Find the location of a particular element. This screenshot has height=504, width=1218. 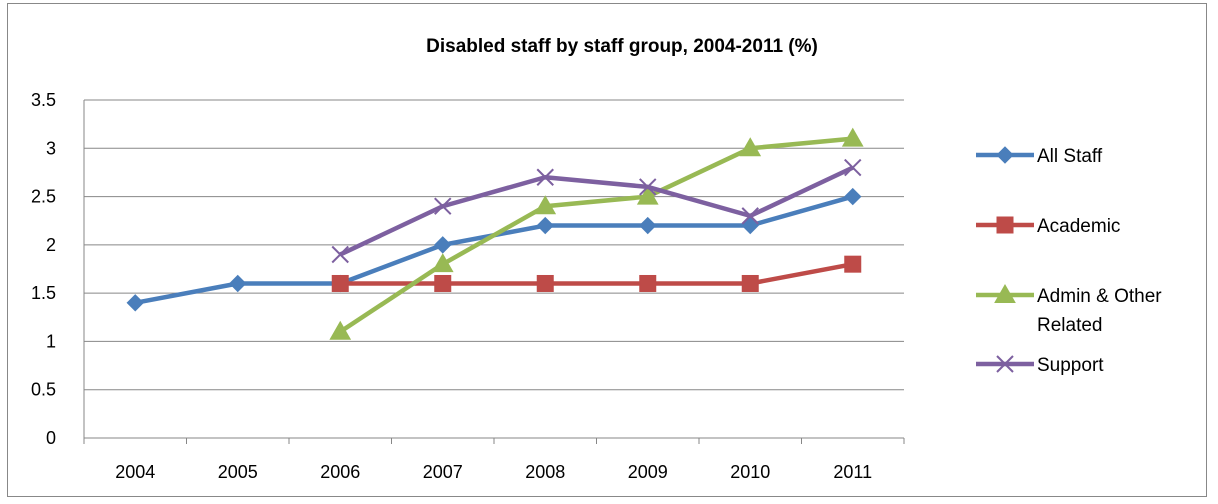

legend-label: Academic is located at coordinates (1078, 226).